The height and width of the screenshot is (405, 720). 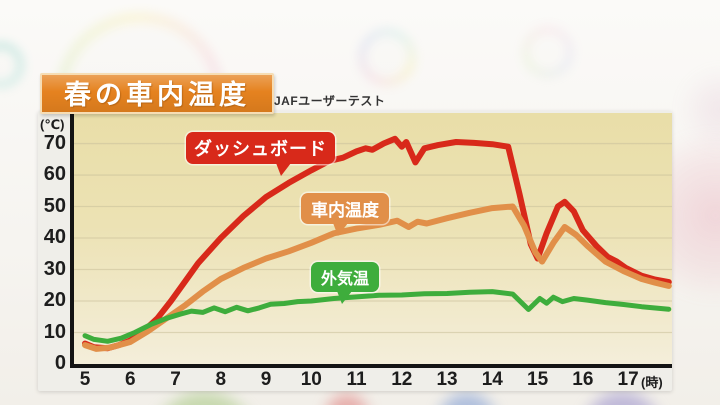 I want to click on y-tick-label: 60, so click(x=54, y=174).